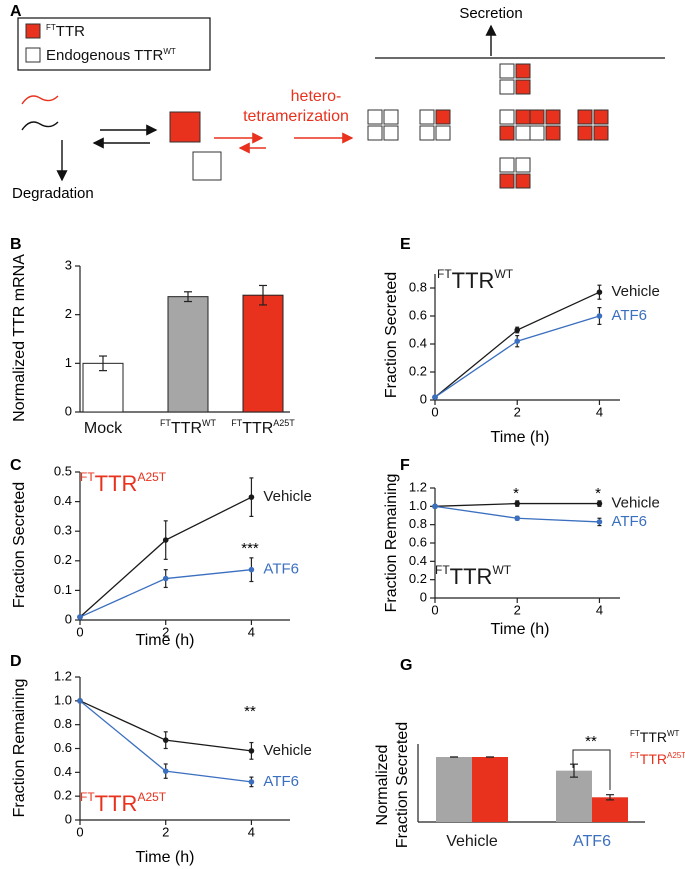 The image size is (685, 869). What do you see at coordinates (53, 193) in the screenshot?
I see `degradation-label: Degradation` at bounding box center [53, 193].